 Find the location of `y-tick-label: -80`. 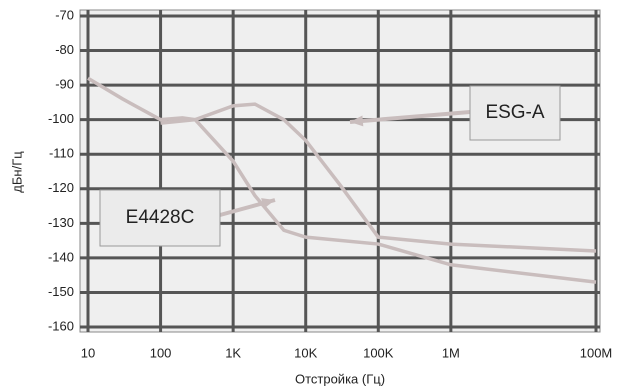

y-tick-label: -80 is located at coordinates (64, 49).